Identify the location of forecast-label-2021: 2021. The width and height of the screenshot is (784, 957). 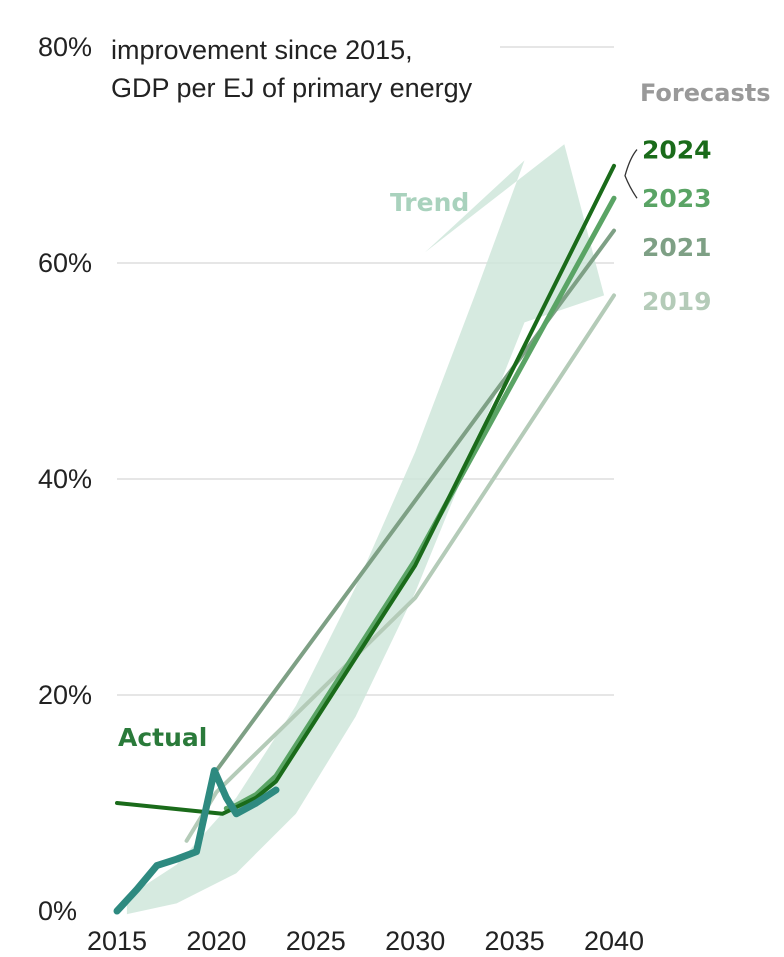
(677, 247).